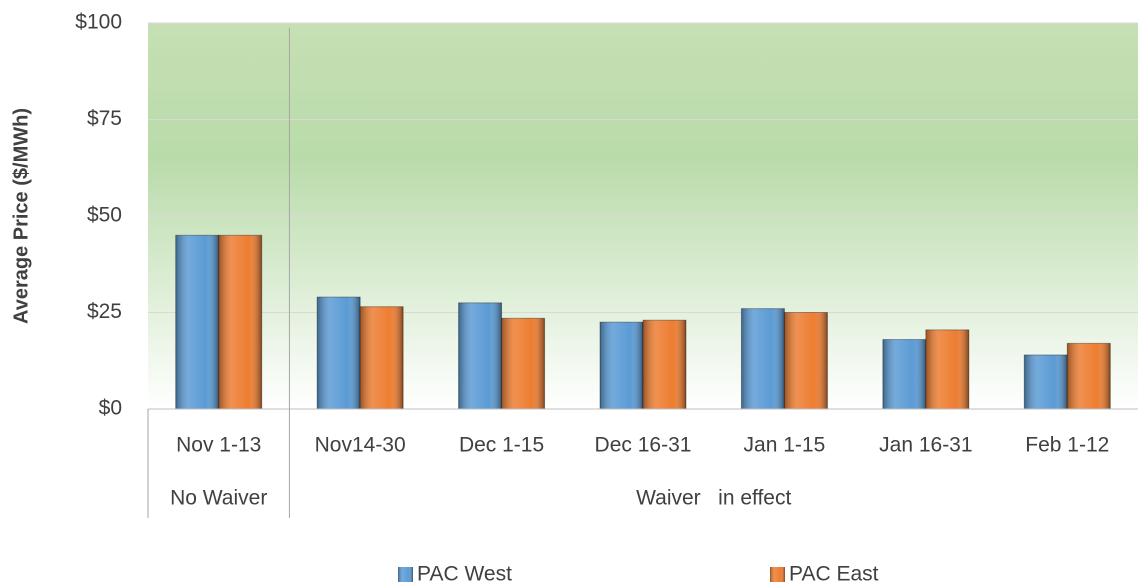 Image resolution: width=1138 pixels, height=586 pixels. Describe the element at coordinates (834, 574) in the screenshot. I see `legend-label: PAC East` at that location.